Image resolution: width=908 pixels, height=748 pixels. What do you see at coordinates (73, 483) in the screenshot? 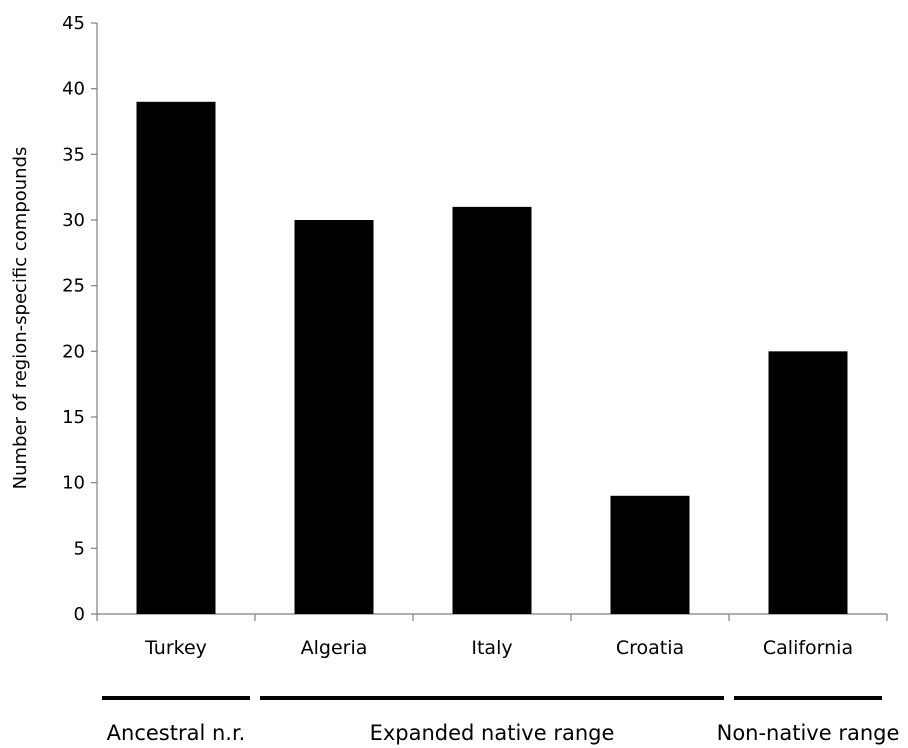
I see `y-tick-label: 10` at bounding box center [73, 483].